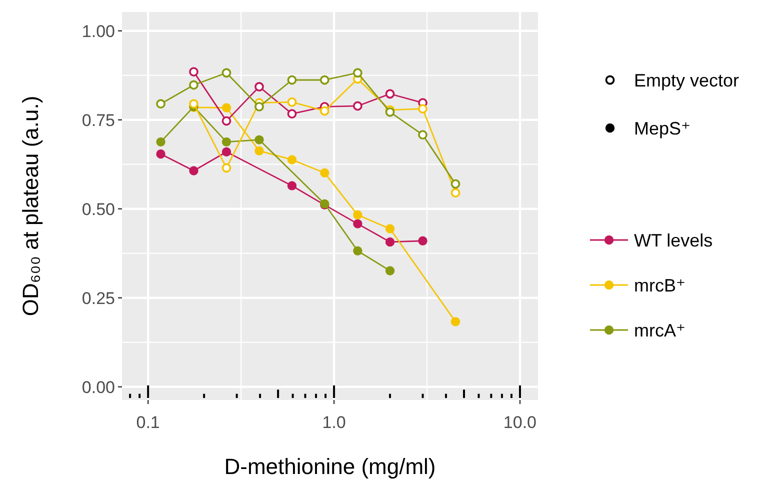 This screenshot has width=779, height=485. I want to click on y-tick-label: 1.00, so click(98, 31).